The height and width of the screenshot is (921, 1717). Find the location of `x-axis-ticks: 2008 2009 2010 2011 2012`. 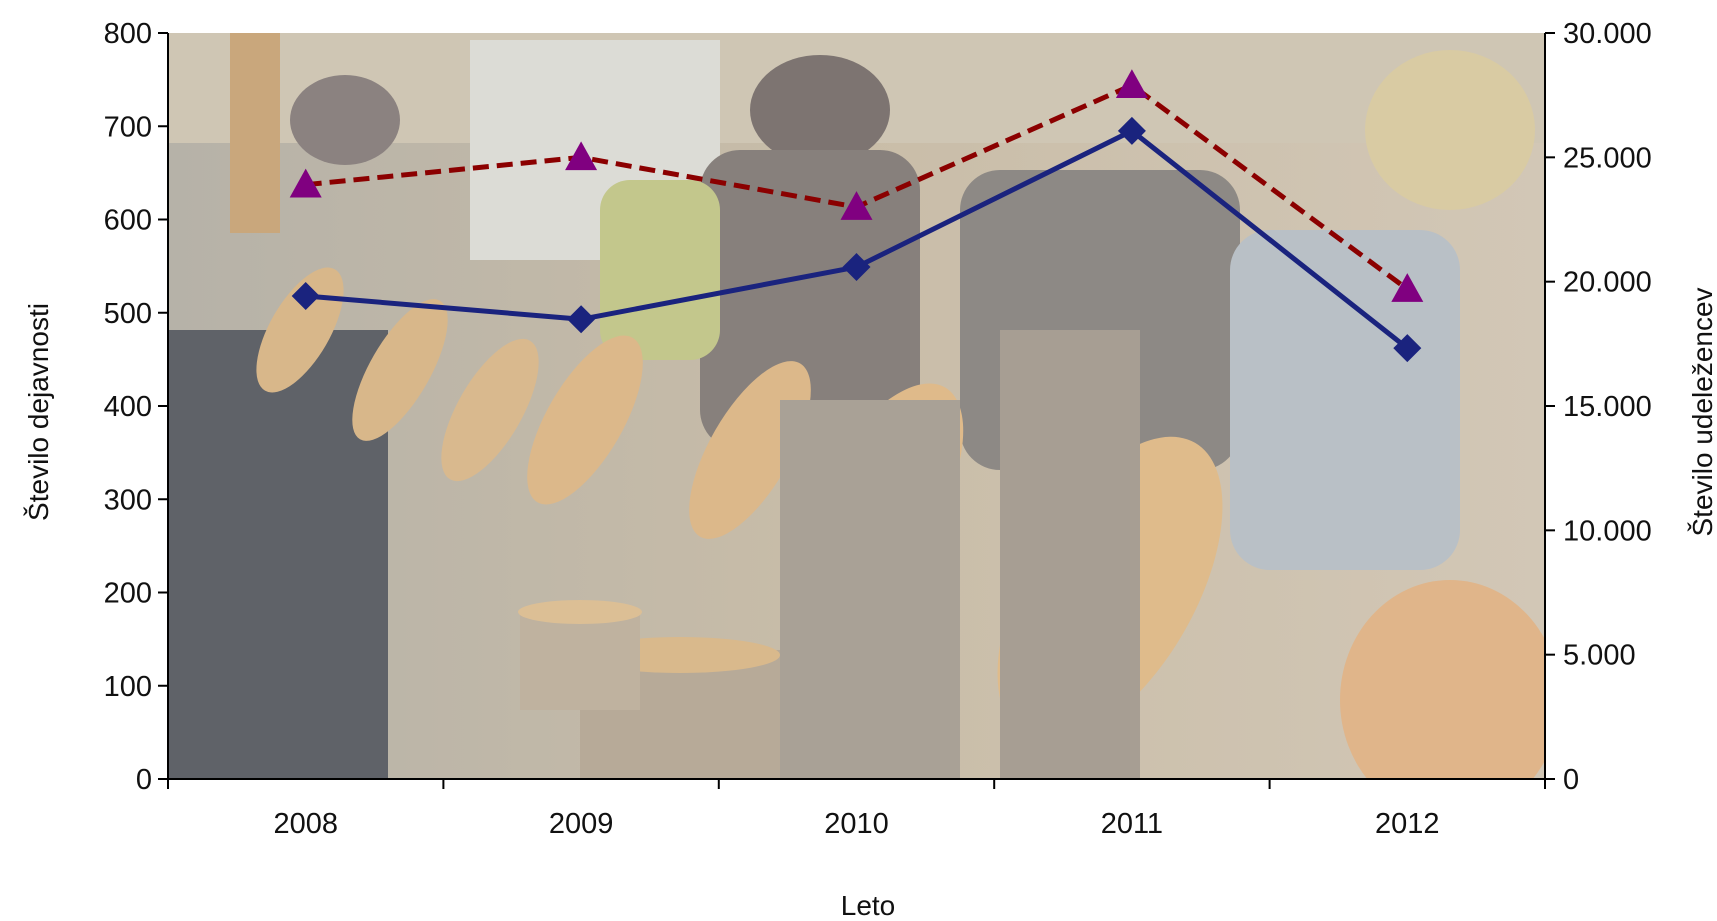

x-axis-ticks: 2008 2009 2010 2011 2012 is located at coordinates (856, 809).